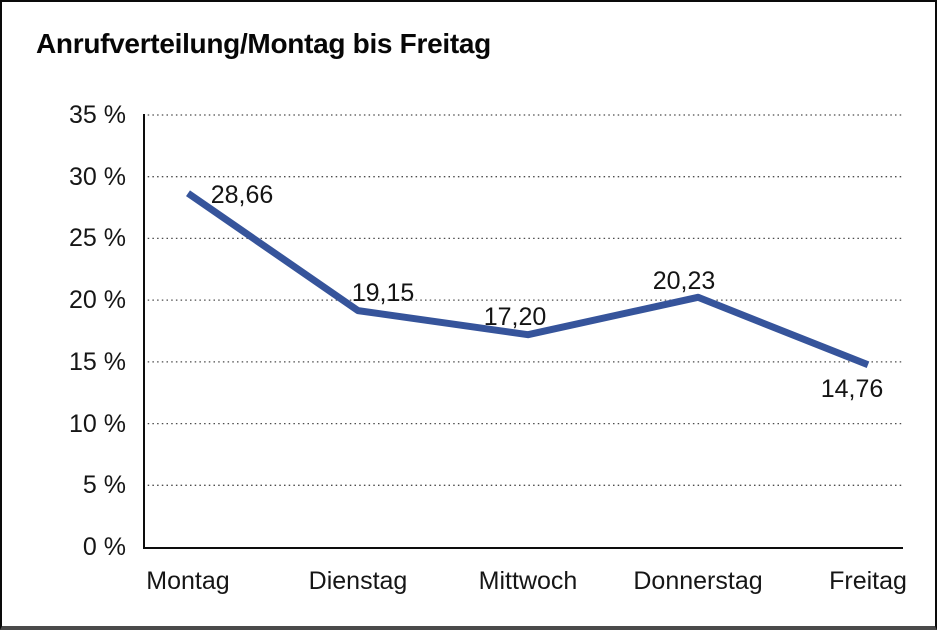 The image size is (945, 631). I want to click on x-category-label: Dienstag, so click(358, 581).